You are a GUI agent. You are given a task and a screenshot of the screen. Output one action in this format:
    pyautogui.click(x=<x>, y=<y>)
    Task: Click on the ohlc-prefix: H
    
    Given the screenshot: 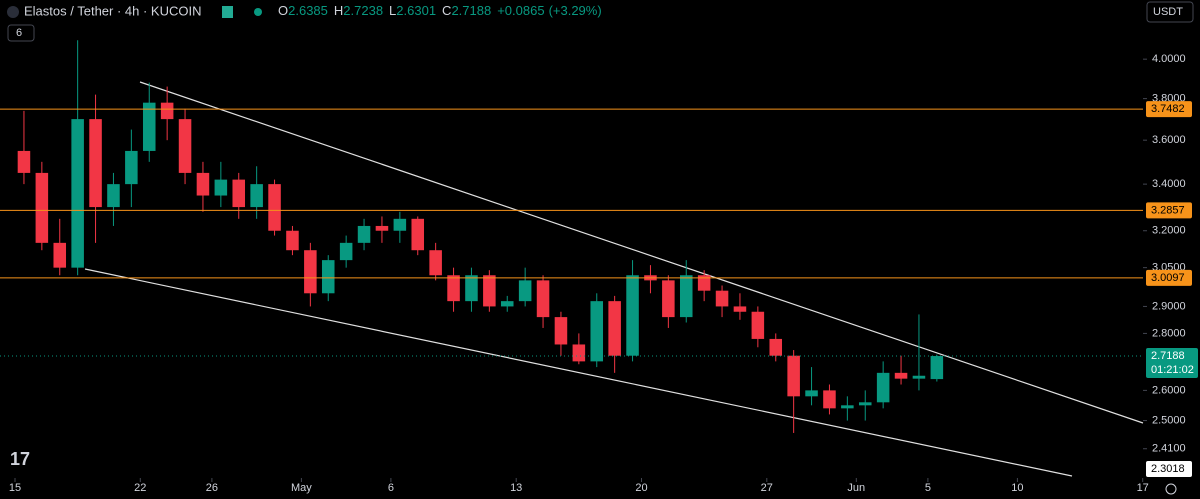 What is the action you would take?
    pyautogui.click(x=338, y=10)
    